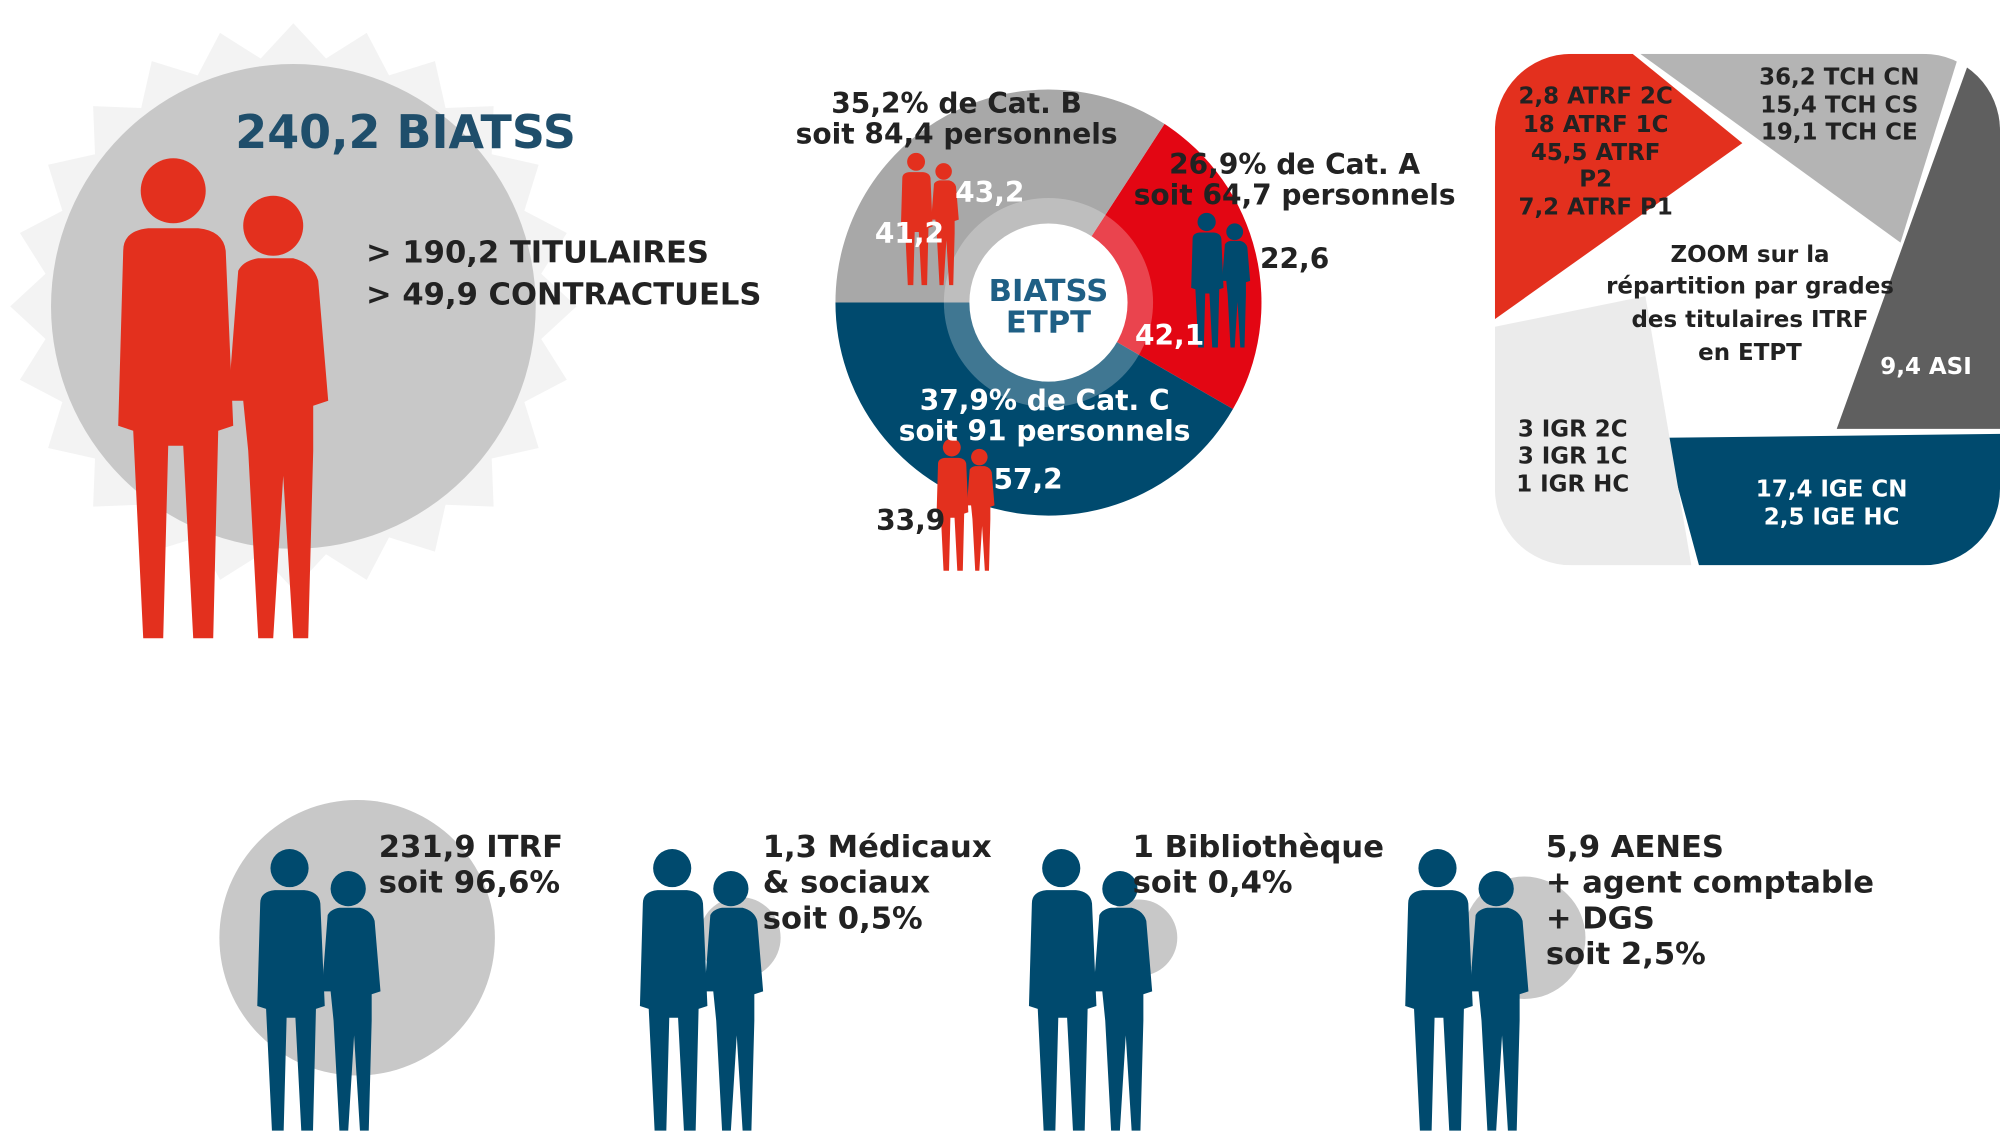 This screenshot has width=2000, height=1137. Describe the element at coordinates (405, 132) in the screenshot. I see `total-title: 240,2 BIATSS` at that location.